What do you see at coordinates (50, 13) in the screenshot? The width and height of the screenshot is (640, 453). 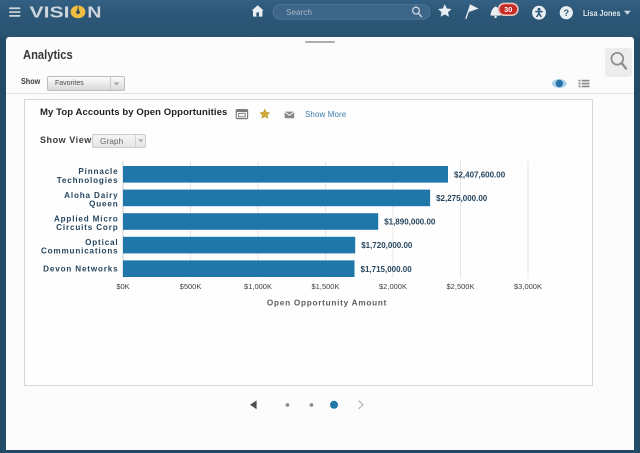 I see `svg-text: VISI` at bounding box center [50, 13].